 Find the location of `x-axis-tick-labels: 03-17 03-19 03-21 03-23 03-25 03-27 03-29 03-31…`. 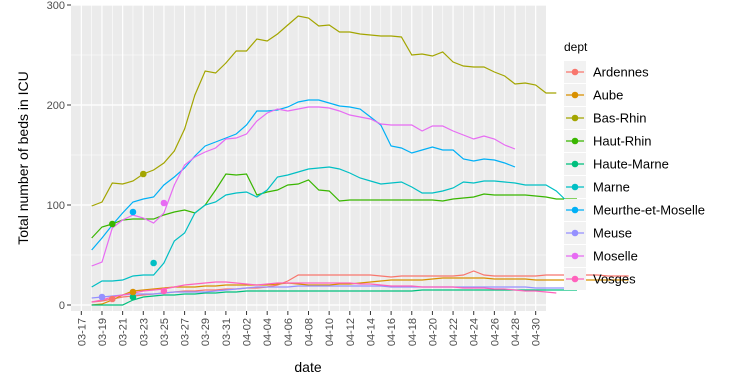

x-axis-tick-labels: 03-17 03-19 03-21 03-23 03-25 03-27 03-29 03-31… is located at coordinates (309, 328).